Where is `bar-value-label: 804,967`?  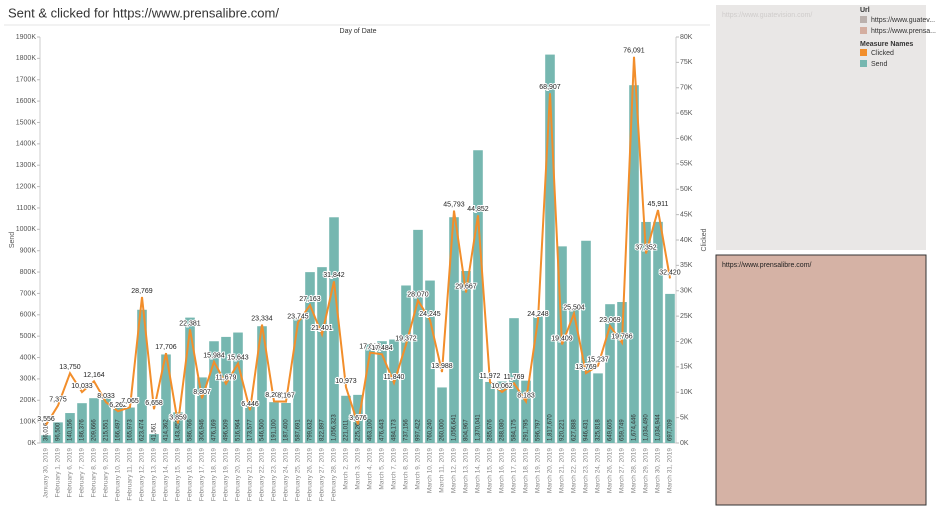
bar-value-label: 804,967 is located at coordinates (467, 430).